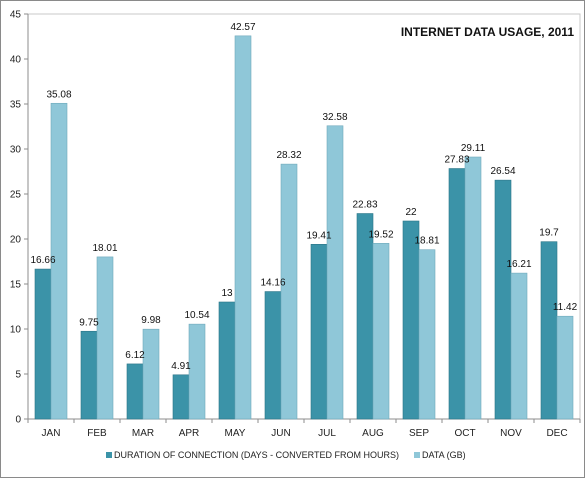 The height and width of the screenshot is (478, 585). What do you see at coordinates (318, 235) in the screenshot?
I see `data-label-duration: 19.41` at bounding box center [318, 235].